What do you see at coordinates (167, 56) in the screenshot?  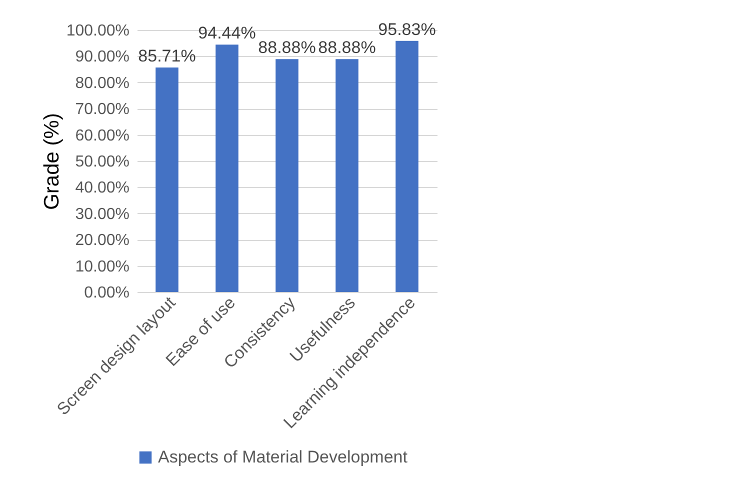 I see `data-label: 85.71%` at bounding box center [167, 56].